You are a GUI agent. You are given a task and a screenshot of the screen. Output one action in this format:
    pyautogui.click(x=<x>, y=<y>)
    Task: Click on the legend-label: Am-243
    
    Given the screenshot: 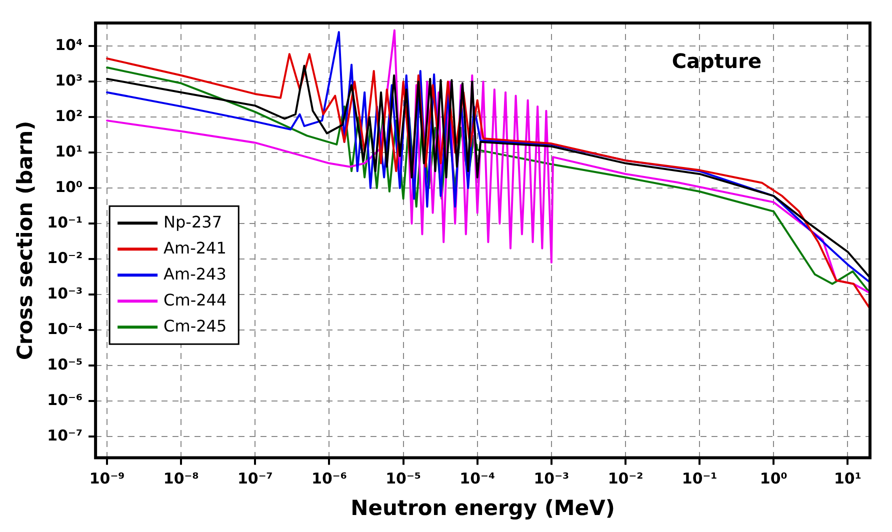 What is the action you would take?
    pyautogui.click(x=195, y=274)
    